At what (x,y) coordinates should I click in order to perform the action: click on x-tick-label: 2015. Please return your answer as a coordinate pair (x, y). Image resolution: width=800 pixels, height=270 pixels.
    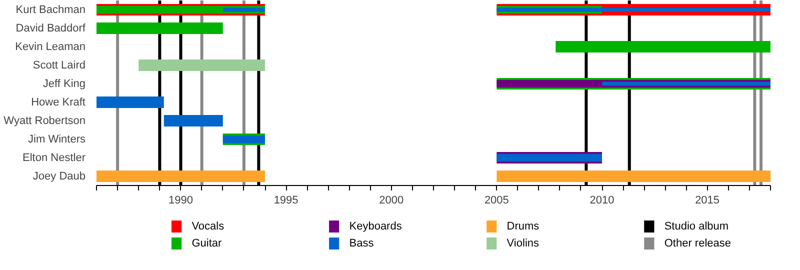
    Looking at the image, I should click on (707, 200).